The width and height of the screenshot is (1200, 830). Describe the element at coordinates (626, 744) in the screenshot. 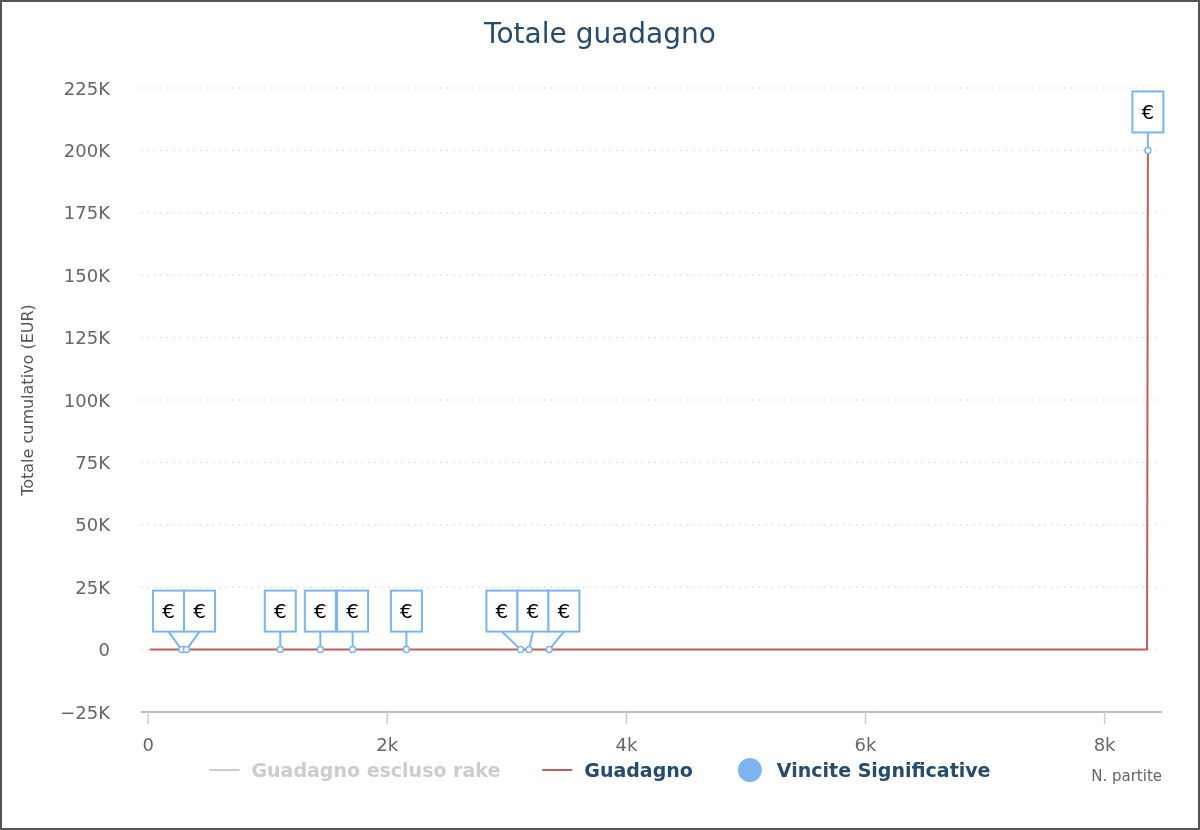

I see `x-tick-label: 4k` at that location.